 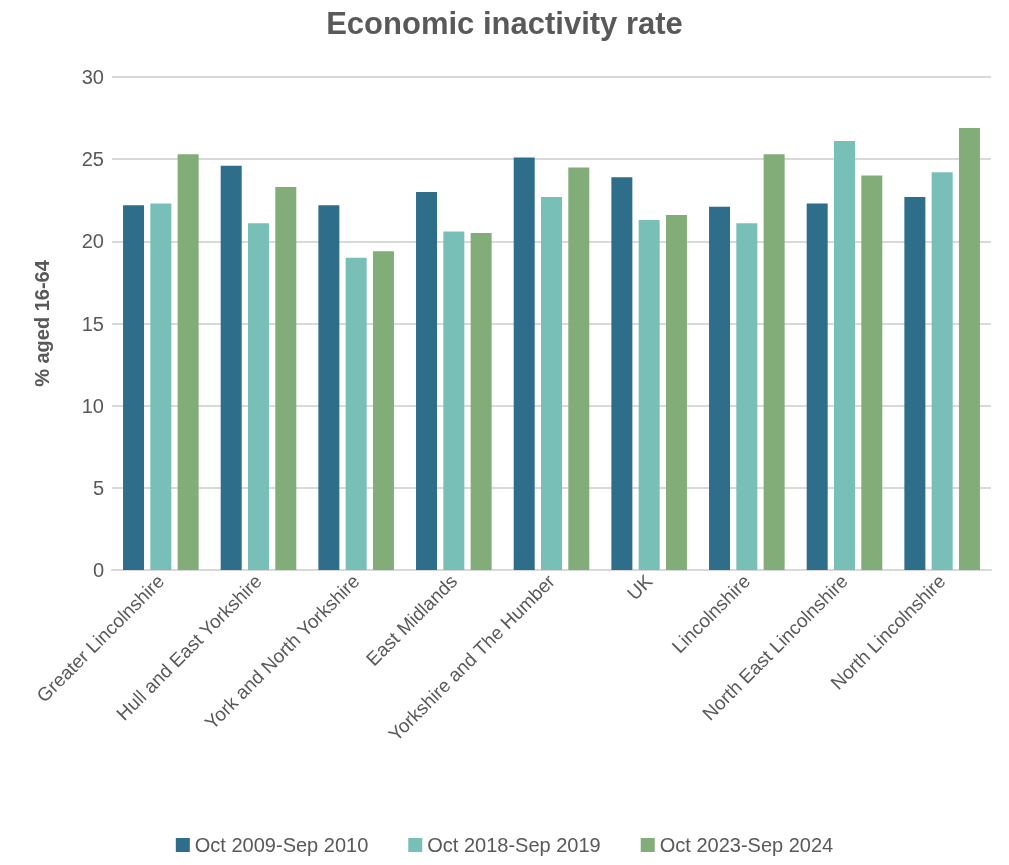 What do you see at coordinates (92, 77) in the screenshot?
I see `y-tick-label: 30` at bounding box center [92, 77].